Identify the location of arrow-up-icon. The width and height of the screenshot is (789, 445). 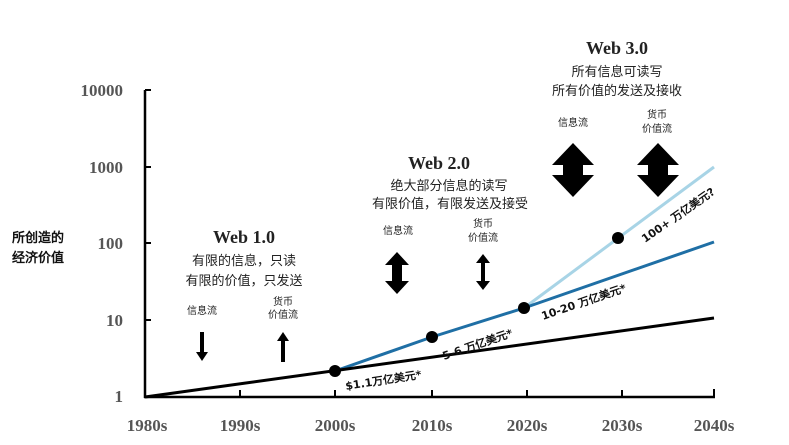
(283, 347).